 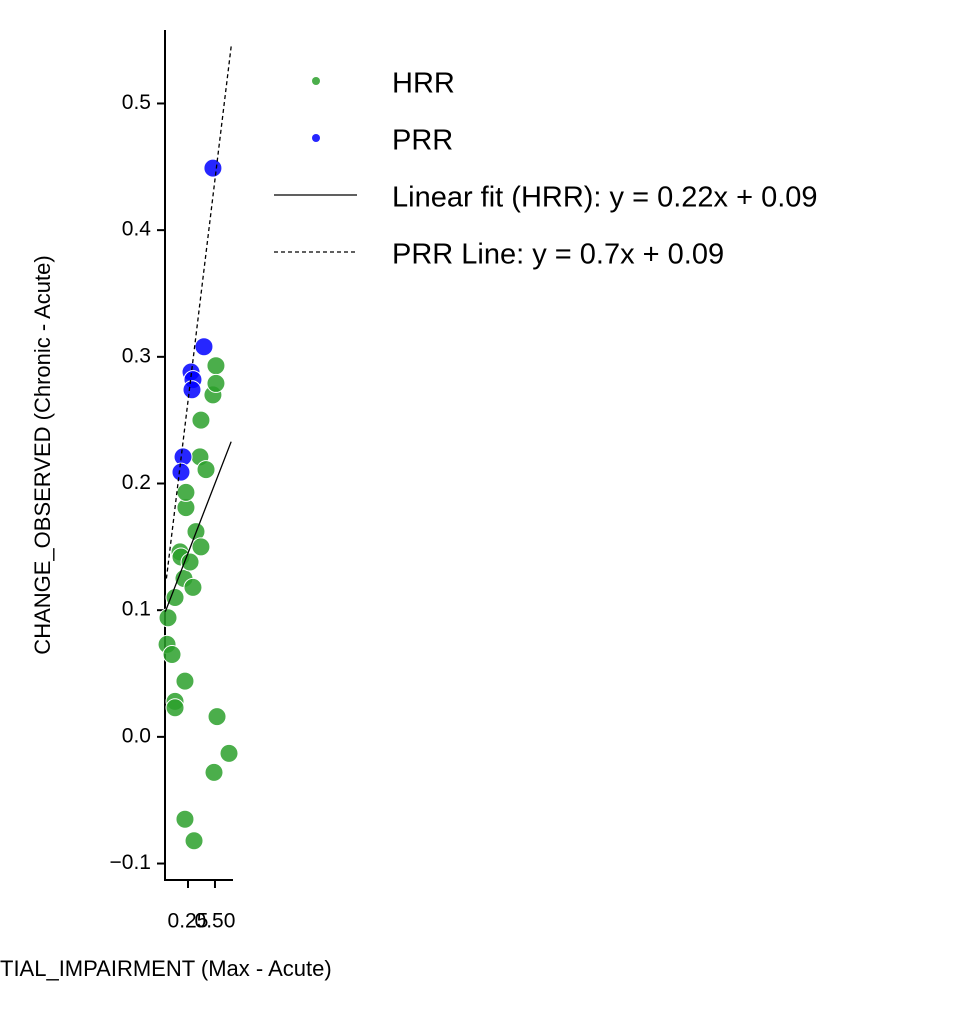 What do you see at coordinates (42, 454) in the screenshot?
I see `y-axis-label: CHANGE_OBSERVED (Chronic - Acute)` at bounding box center [42, 454].